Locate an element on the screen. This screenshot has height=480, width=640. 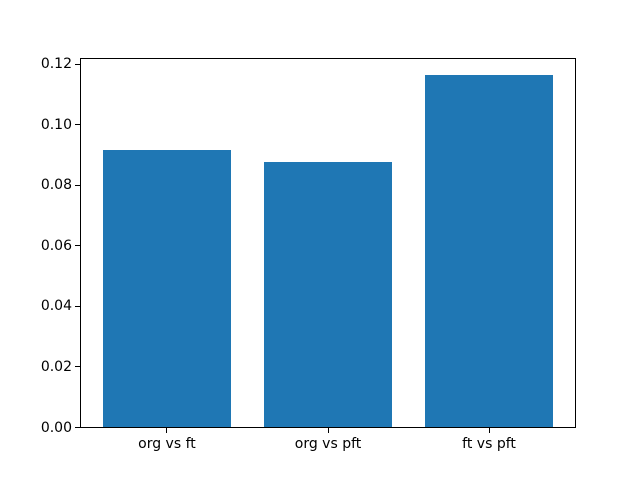
bar-org-vs-pft is located at coordinates (328, 294).